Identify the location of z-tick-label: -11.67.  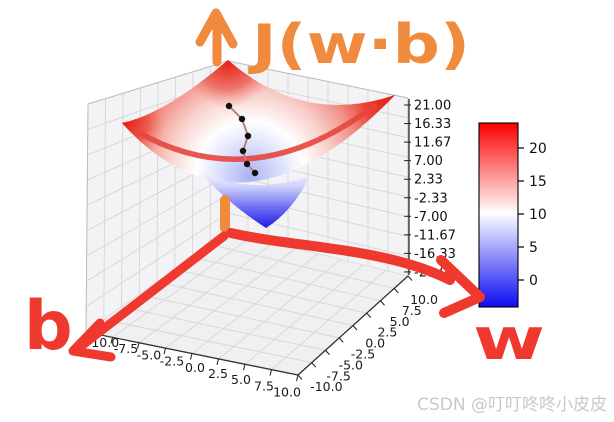
(435, 235).